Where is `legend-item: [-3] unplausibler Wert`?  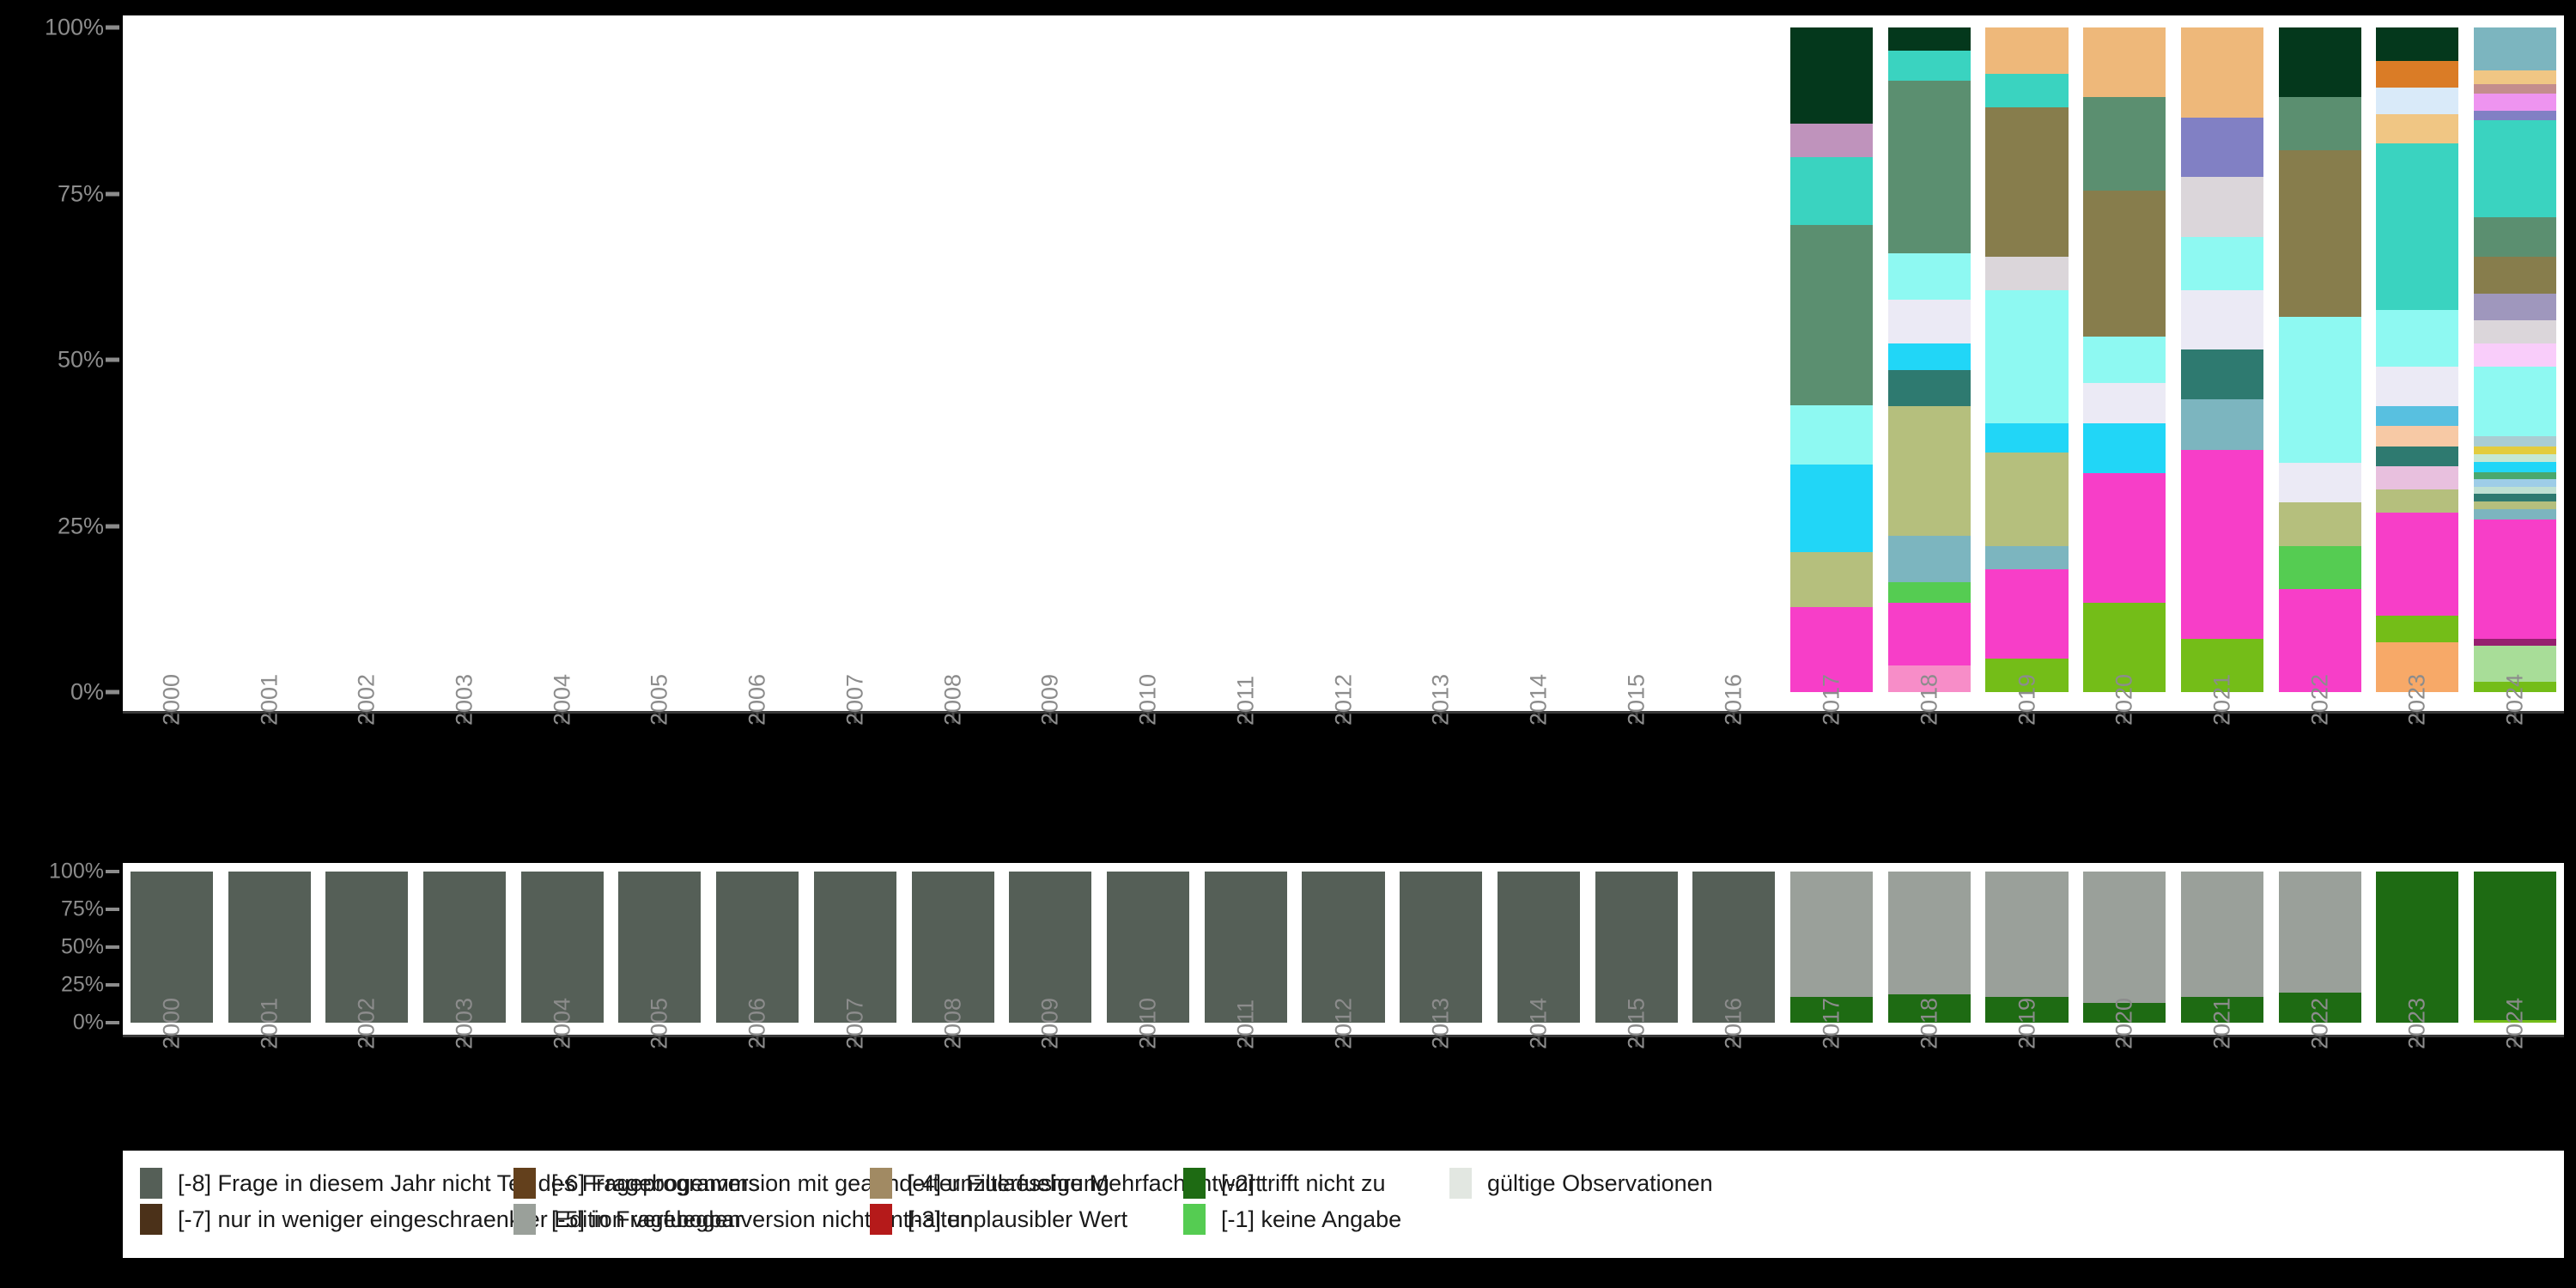
legend-item: [-3] unplausibler Wert is located at coordinates (998, 1219).